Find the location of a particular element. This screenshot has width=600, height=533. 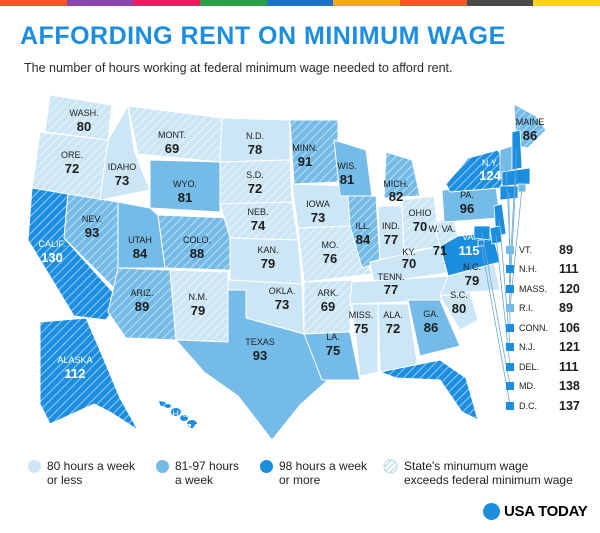

state-label-maine: MAINE is located at coordinates (530, 122).